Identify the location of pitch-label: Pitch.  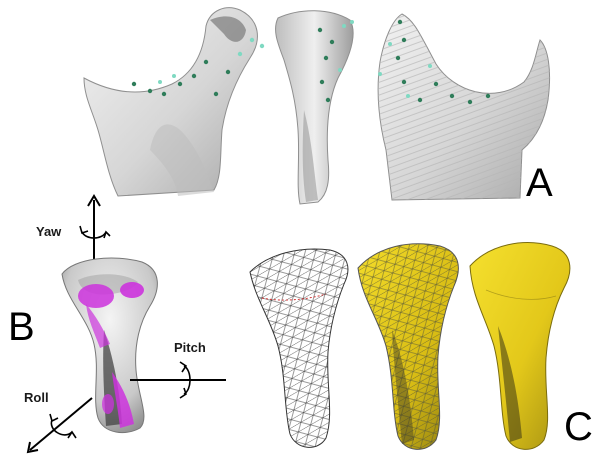
(190, 347).